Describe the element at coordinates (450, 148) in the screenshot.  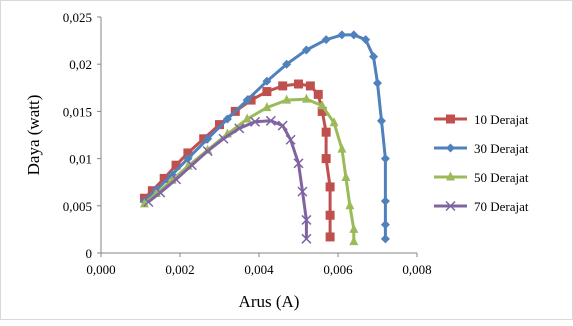
I see `legend-marker-30-derajat` at that location.